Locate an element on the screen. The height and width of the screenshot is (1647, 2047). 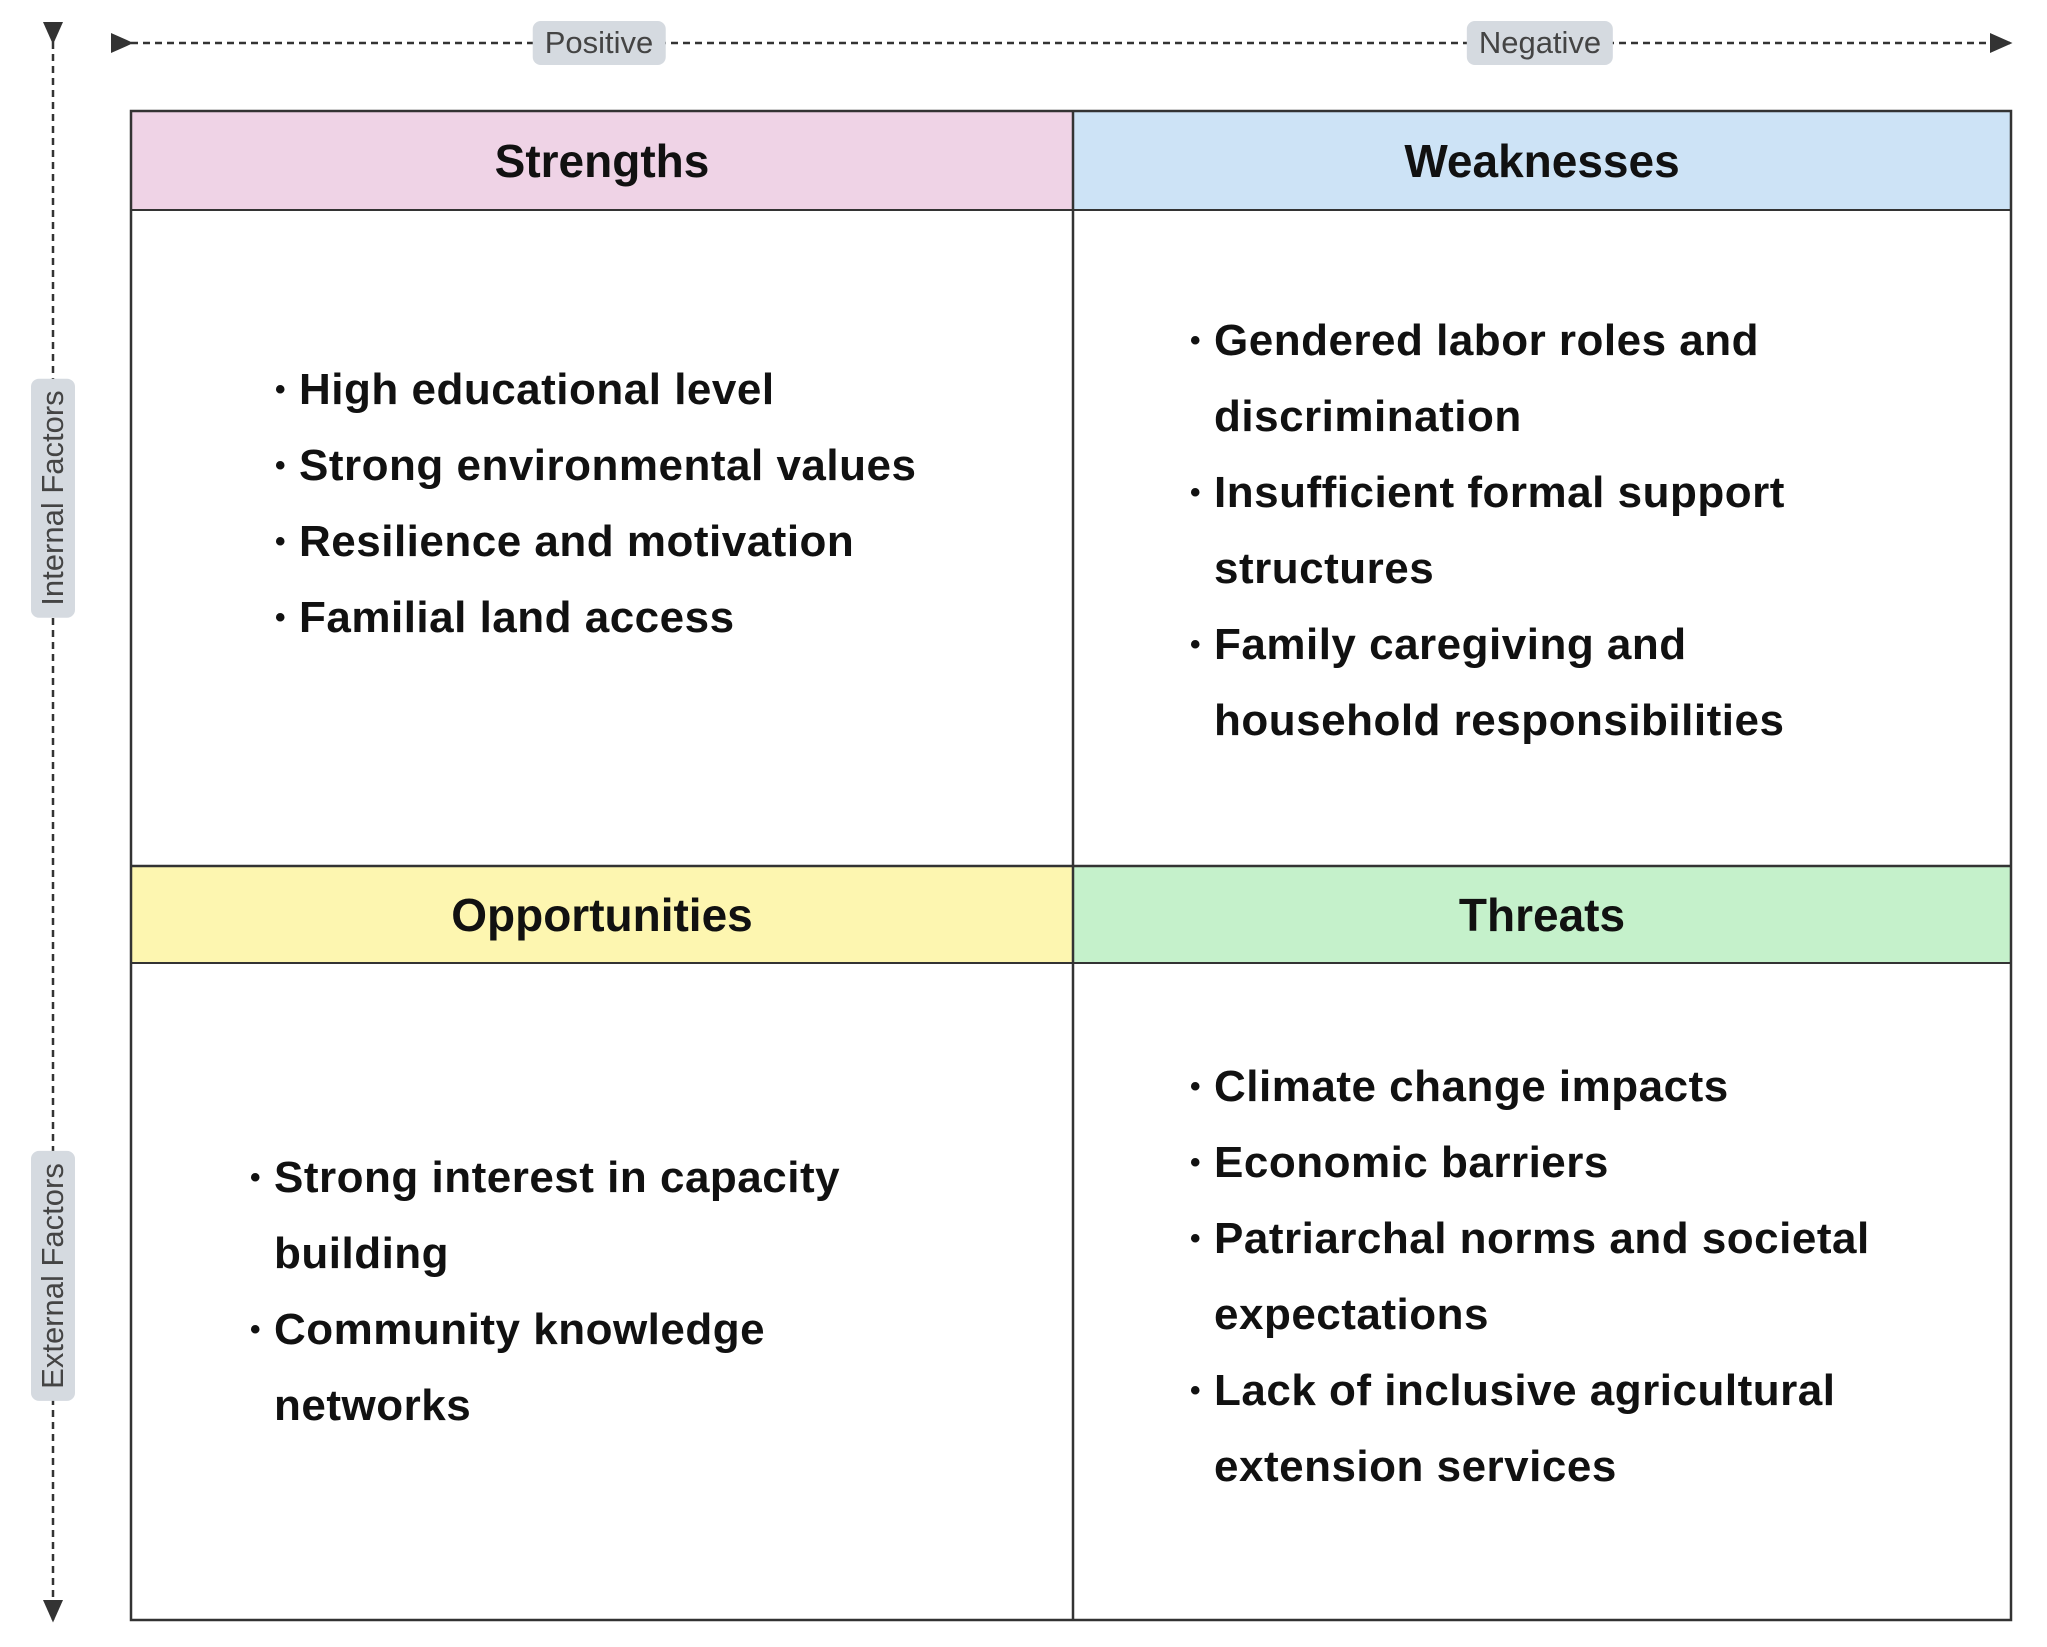
item-text: networks is located at coordinates (373, 1405).